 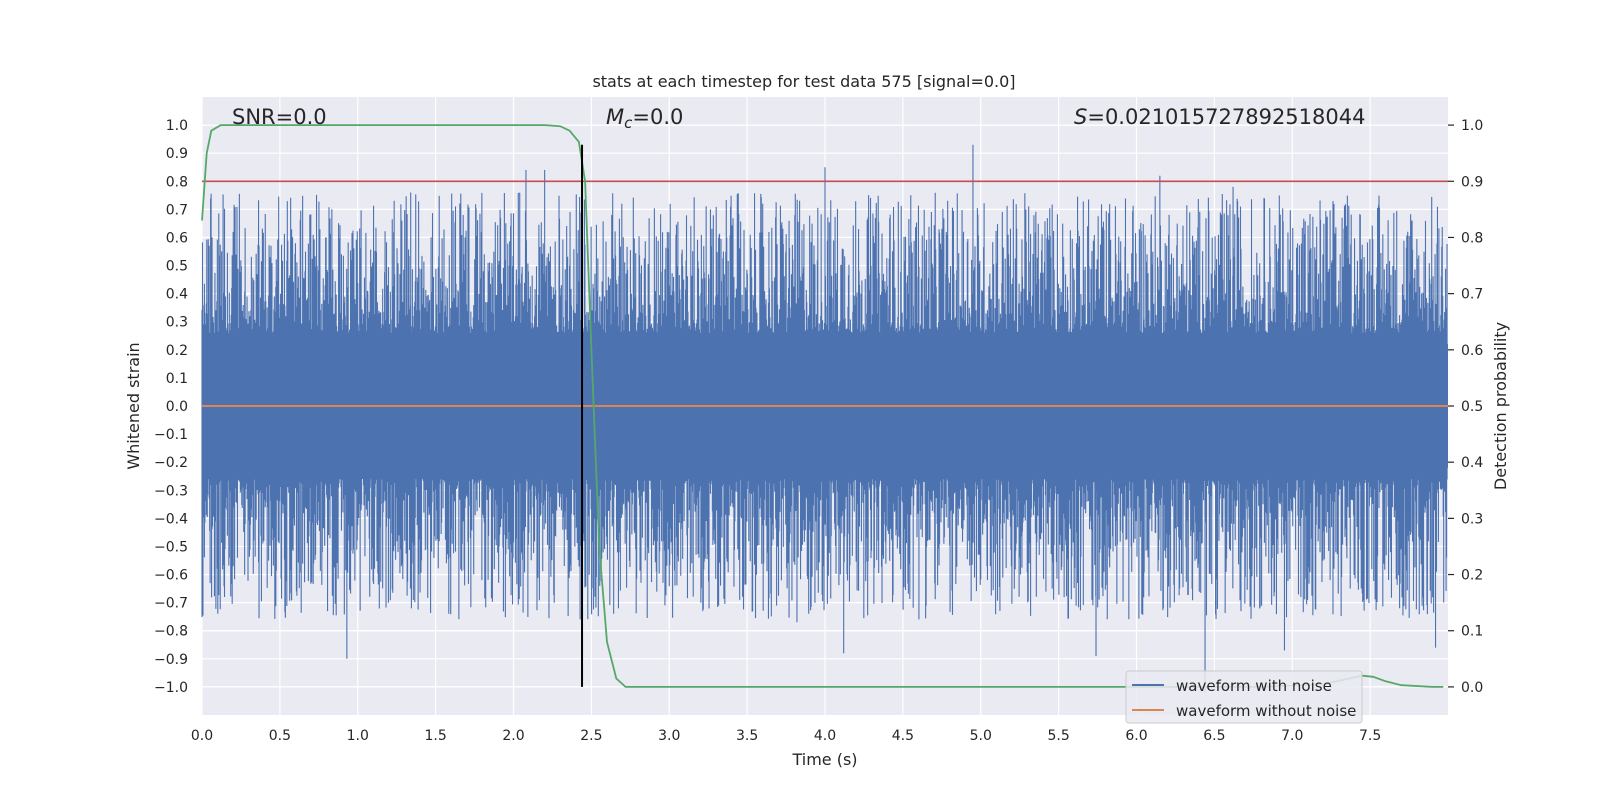 I want to click on x-axis-label: Time (s), so click(x=824, y=759).